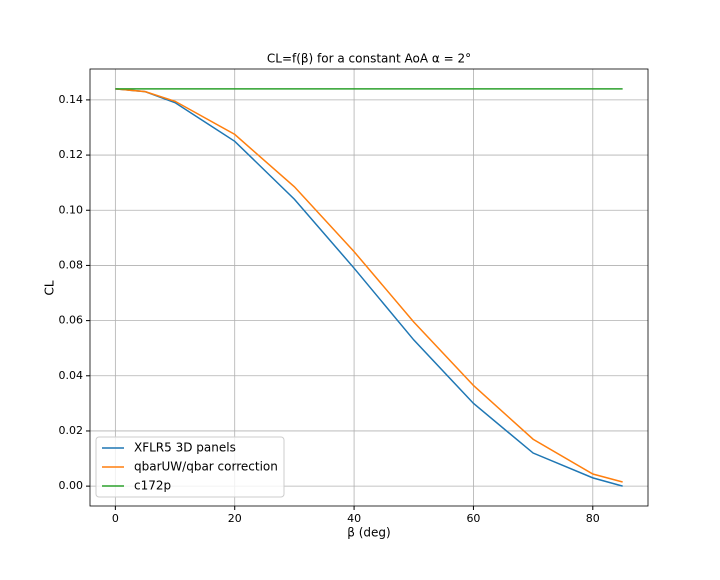 The height and width of the screenshot is (580, 720). What do you see at coordinates (71, 99) in the screenshot?
I see `y-tick-label: 0.14` at bounding box center [71, 99].